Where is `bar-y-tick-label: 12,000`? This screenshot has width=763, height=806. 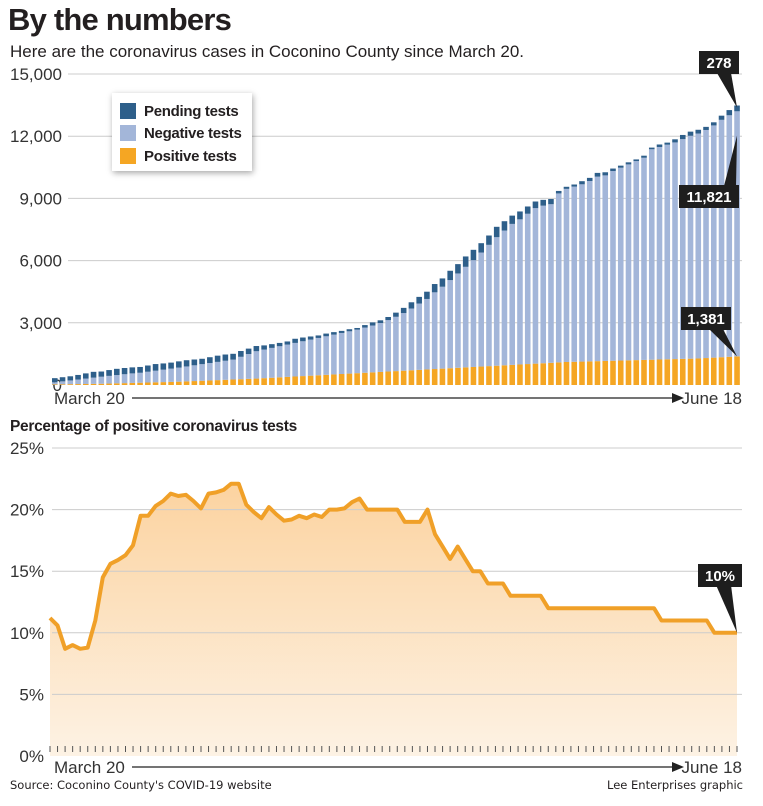 bar-y-tick-label: 12,000 is located at coordinates (36, 136).